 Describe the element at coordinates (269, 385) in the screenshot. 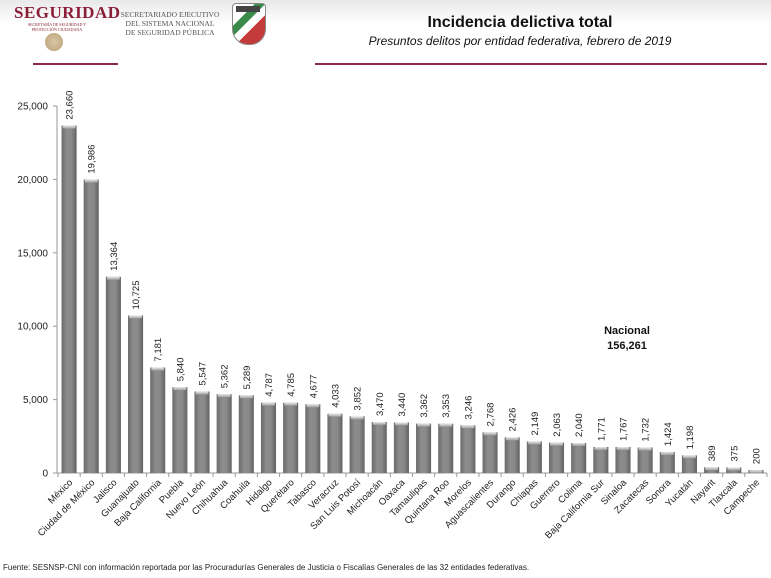

I see `value-label: 4,787` at that location.